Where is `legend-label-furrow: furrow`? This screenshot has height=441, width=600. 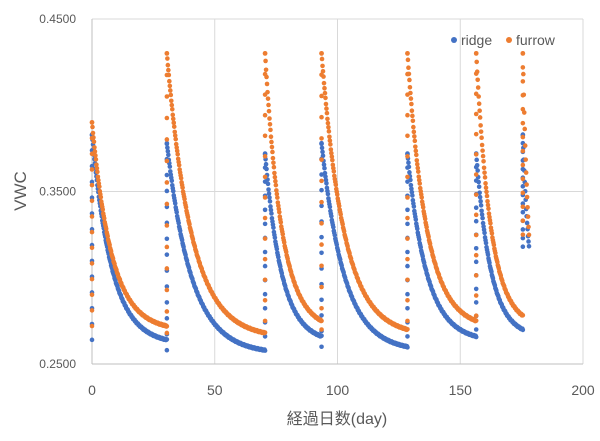
legend-label-furrow: furrow is located at coordinates (536, 40).